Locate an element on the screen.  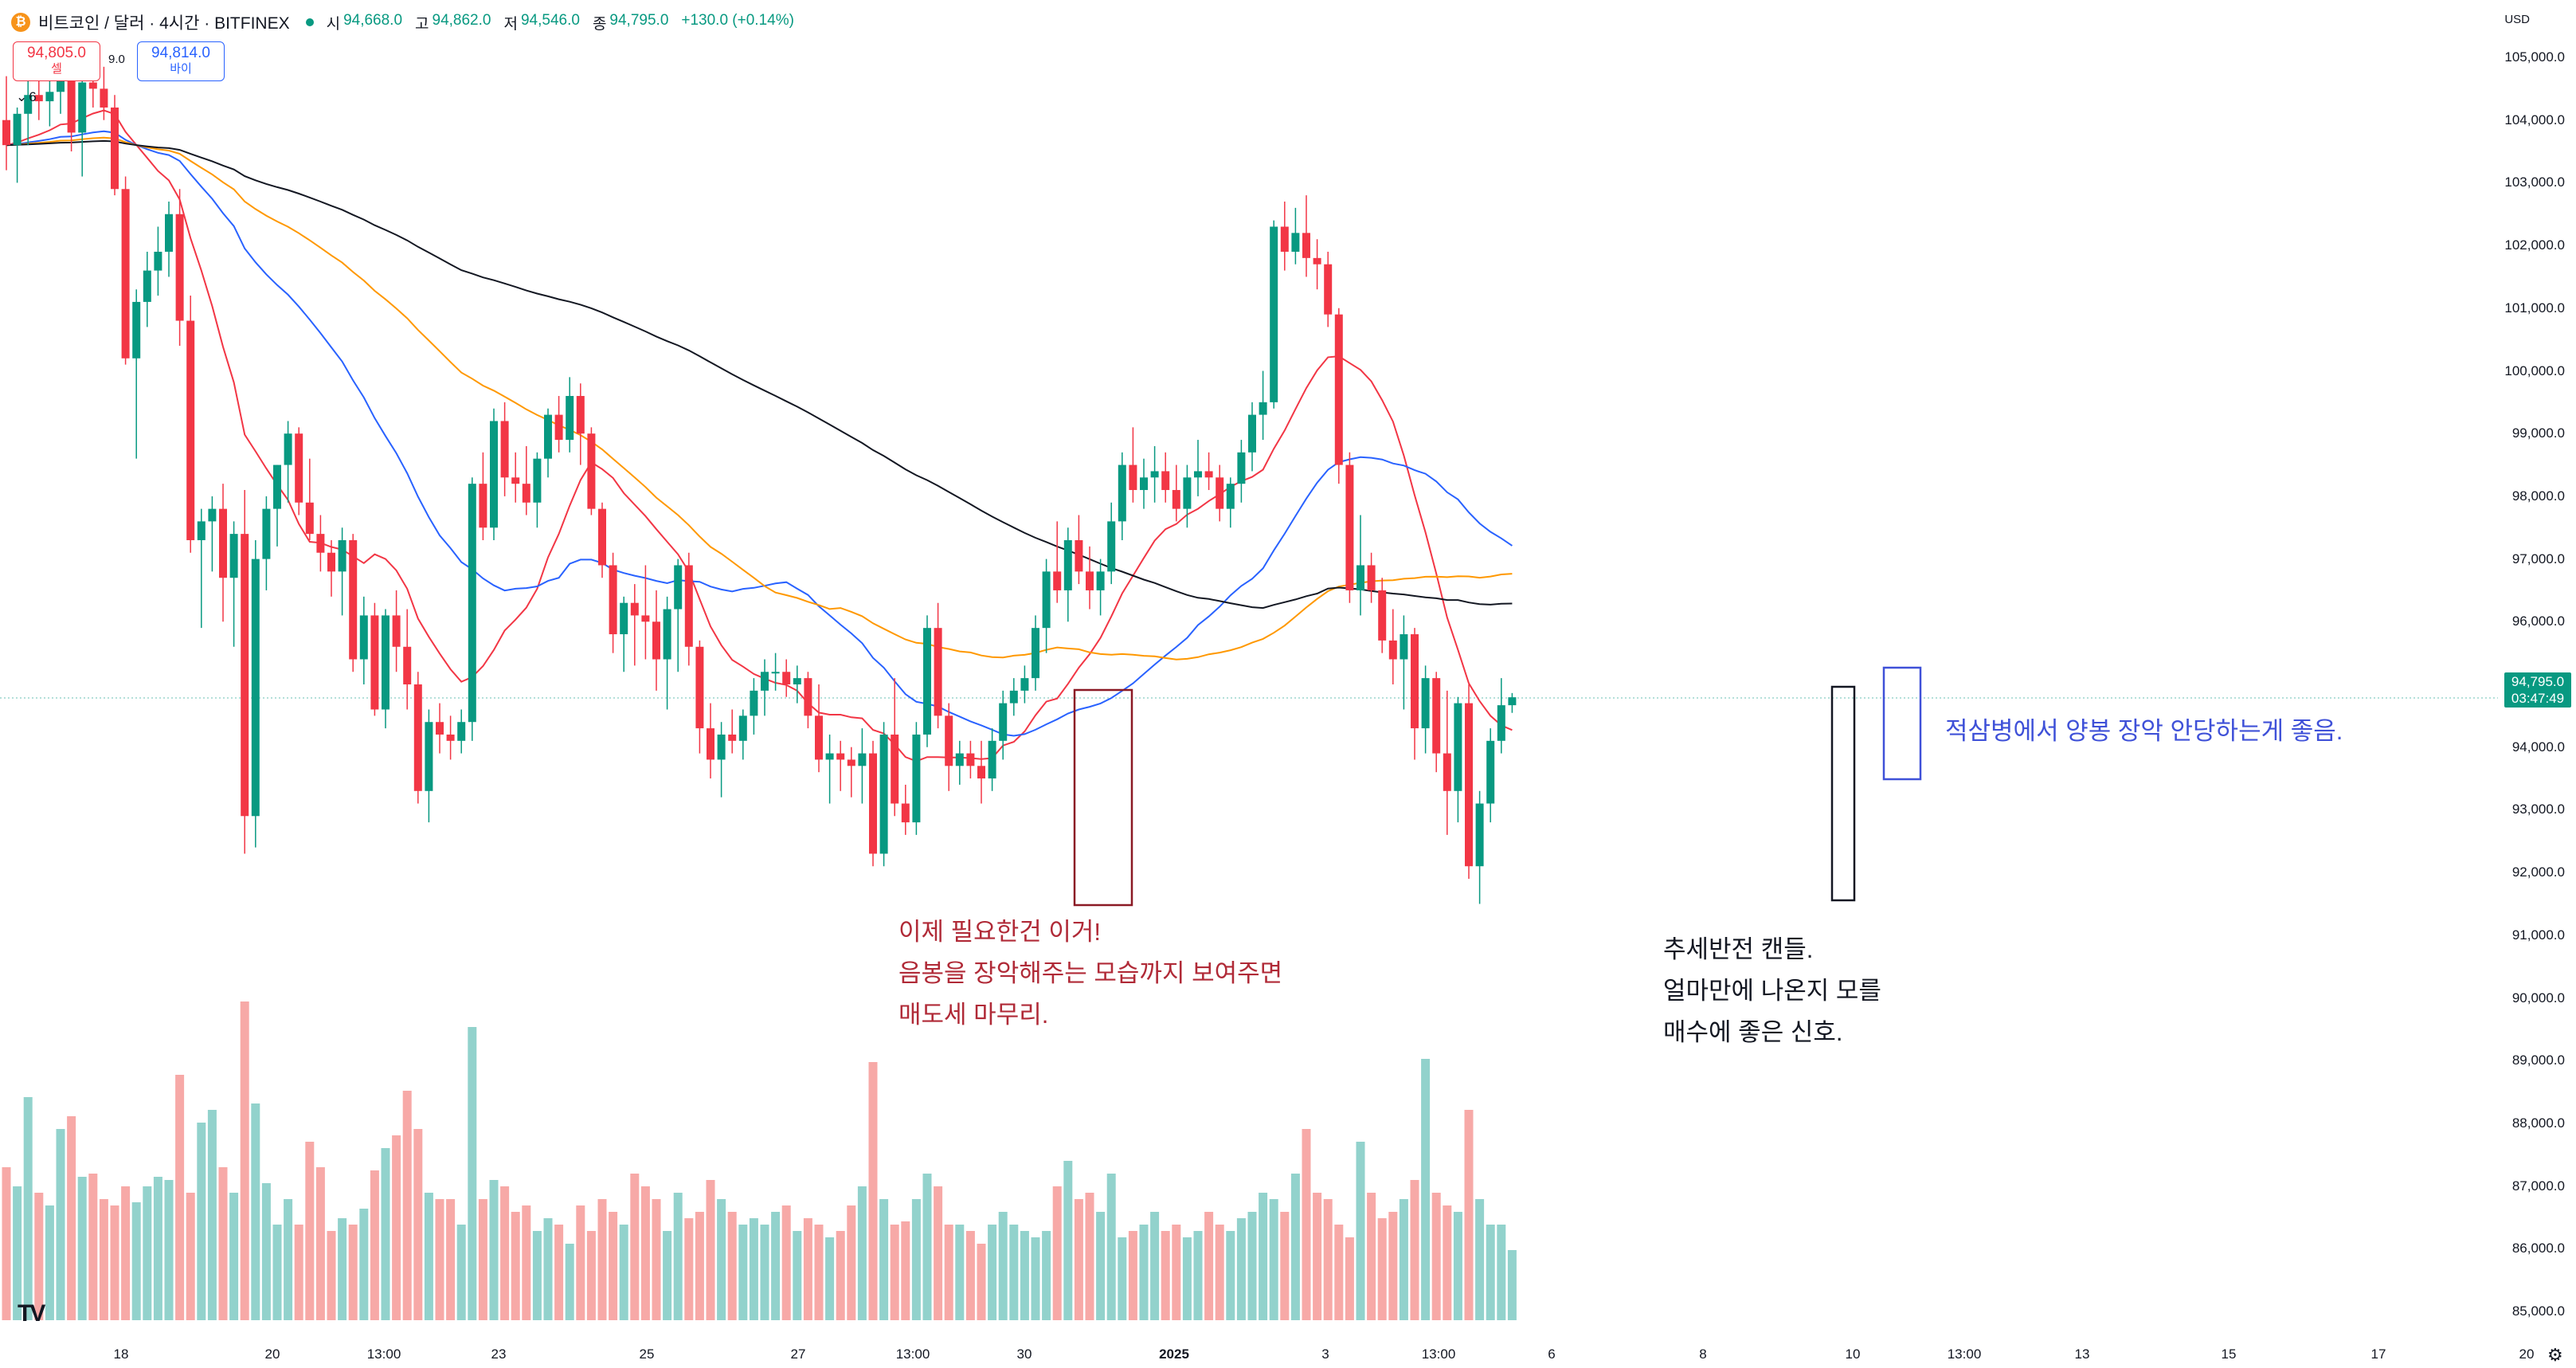
time-tick-label: 20 is located at coordinates (2527, 1354).